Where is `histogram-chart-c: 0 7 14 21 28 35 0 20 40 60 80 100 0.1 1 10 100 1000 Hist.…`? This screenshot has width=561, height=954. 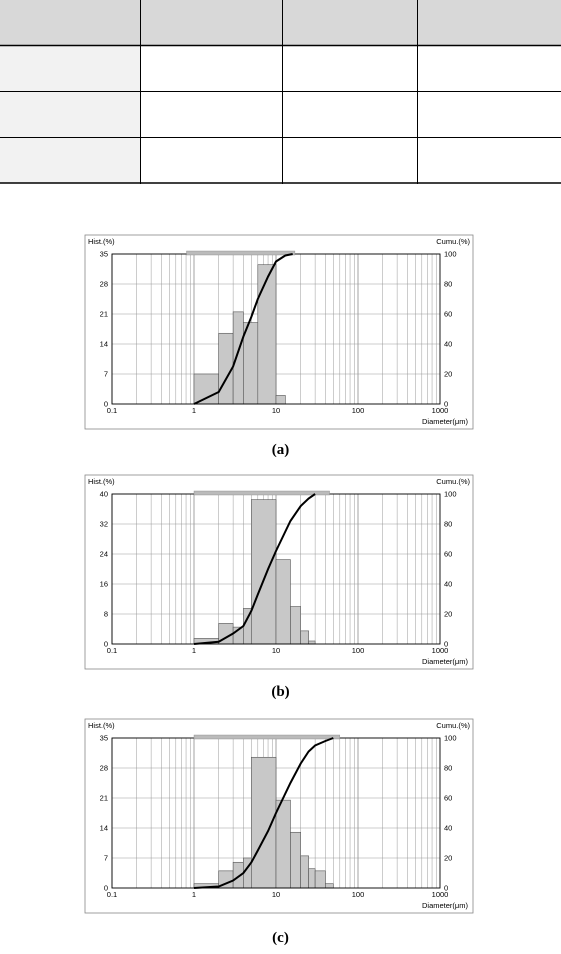 histogram-chart-c: 0 7 14 21 28 35 0 20 40 60 80 100 0.1 1 10 100 1000 Hist.… is located at coordinates (279, 816).